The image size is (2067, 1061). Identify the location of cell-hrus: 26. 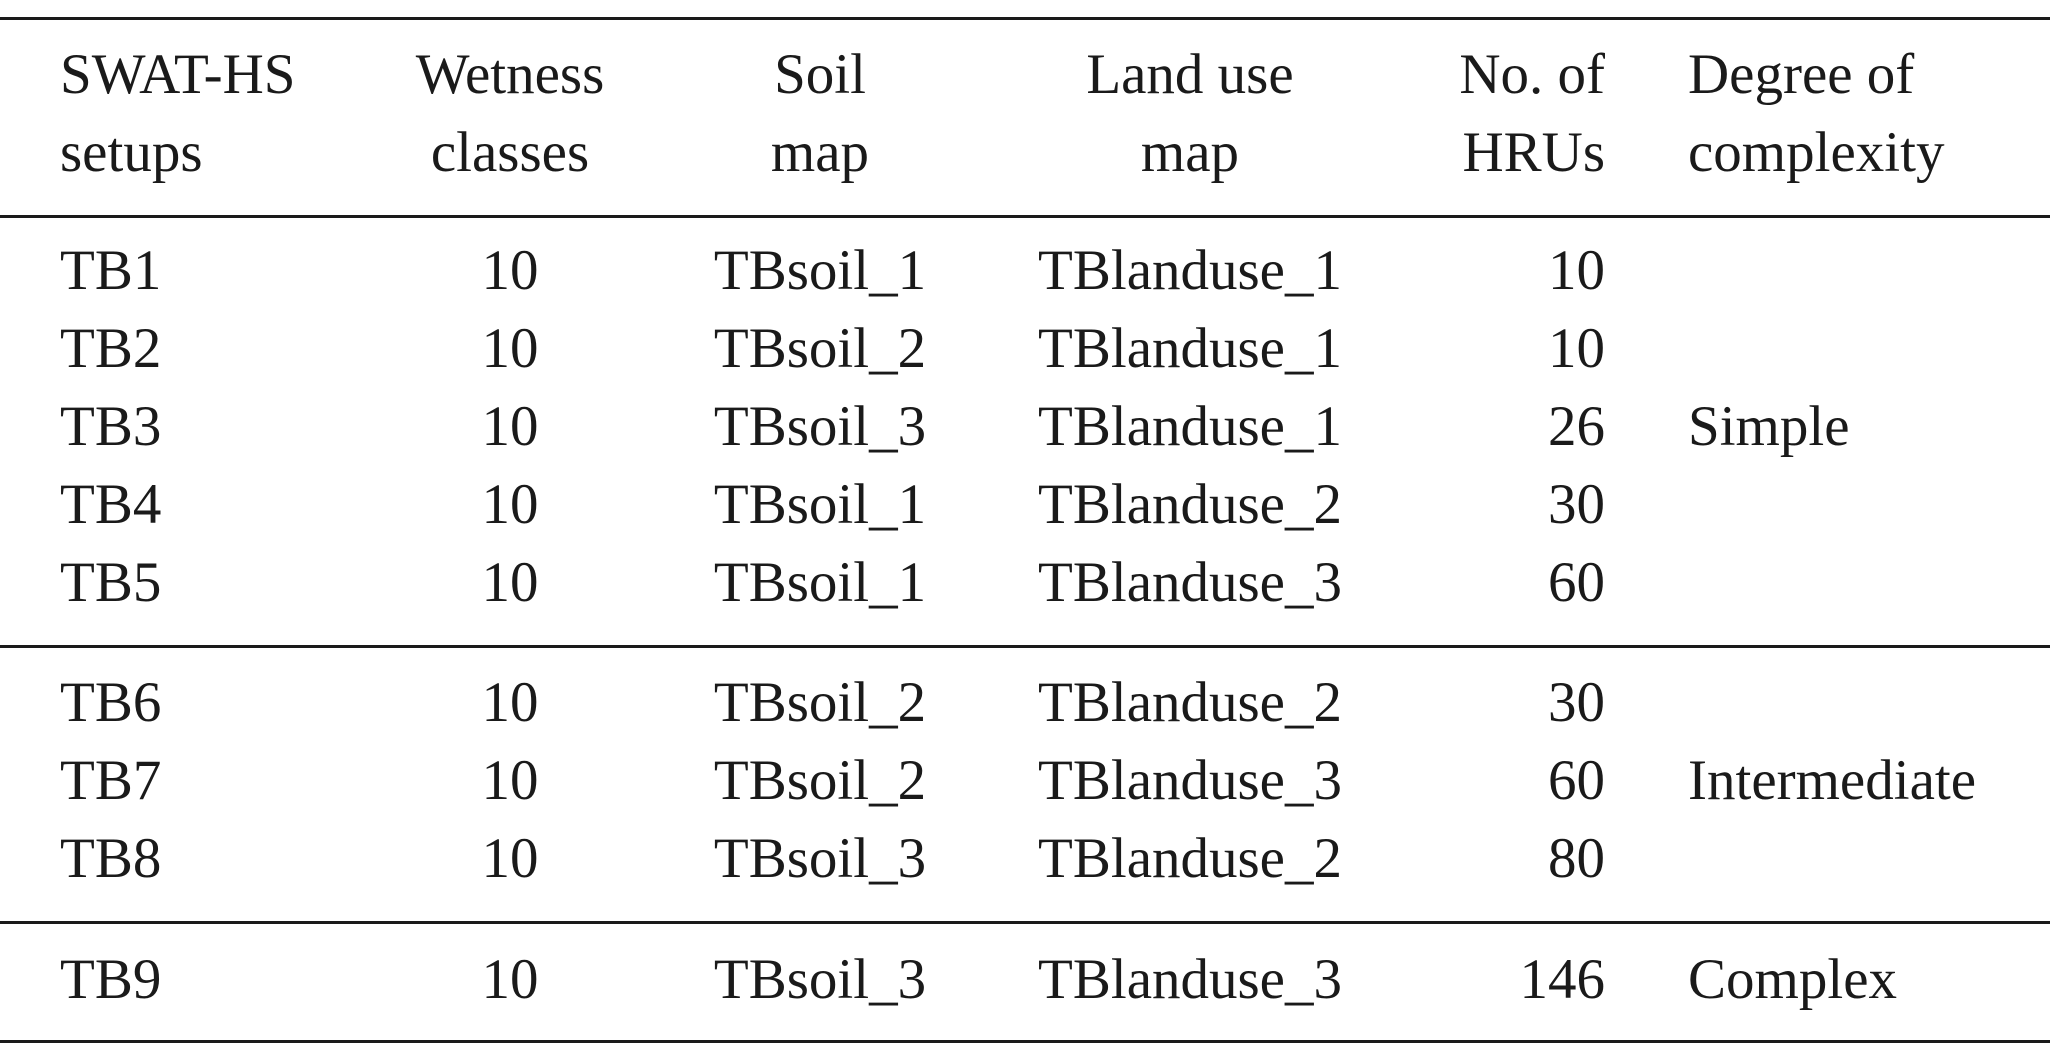
(1576, 426).